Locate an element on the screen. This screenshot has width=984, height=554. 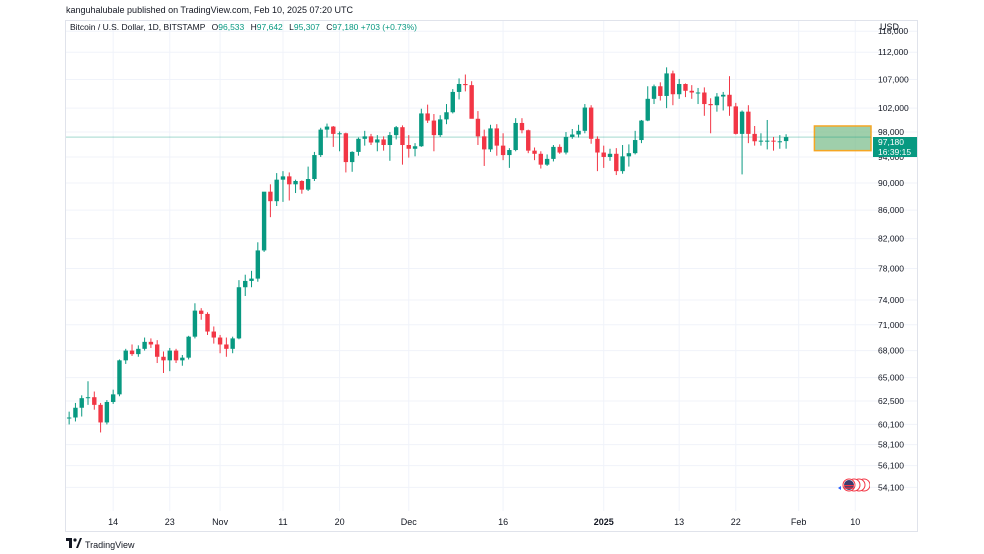
currency-label: USD is located at coordinates (890, 27).